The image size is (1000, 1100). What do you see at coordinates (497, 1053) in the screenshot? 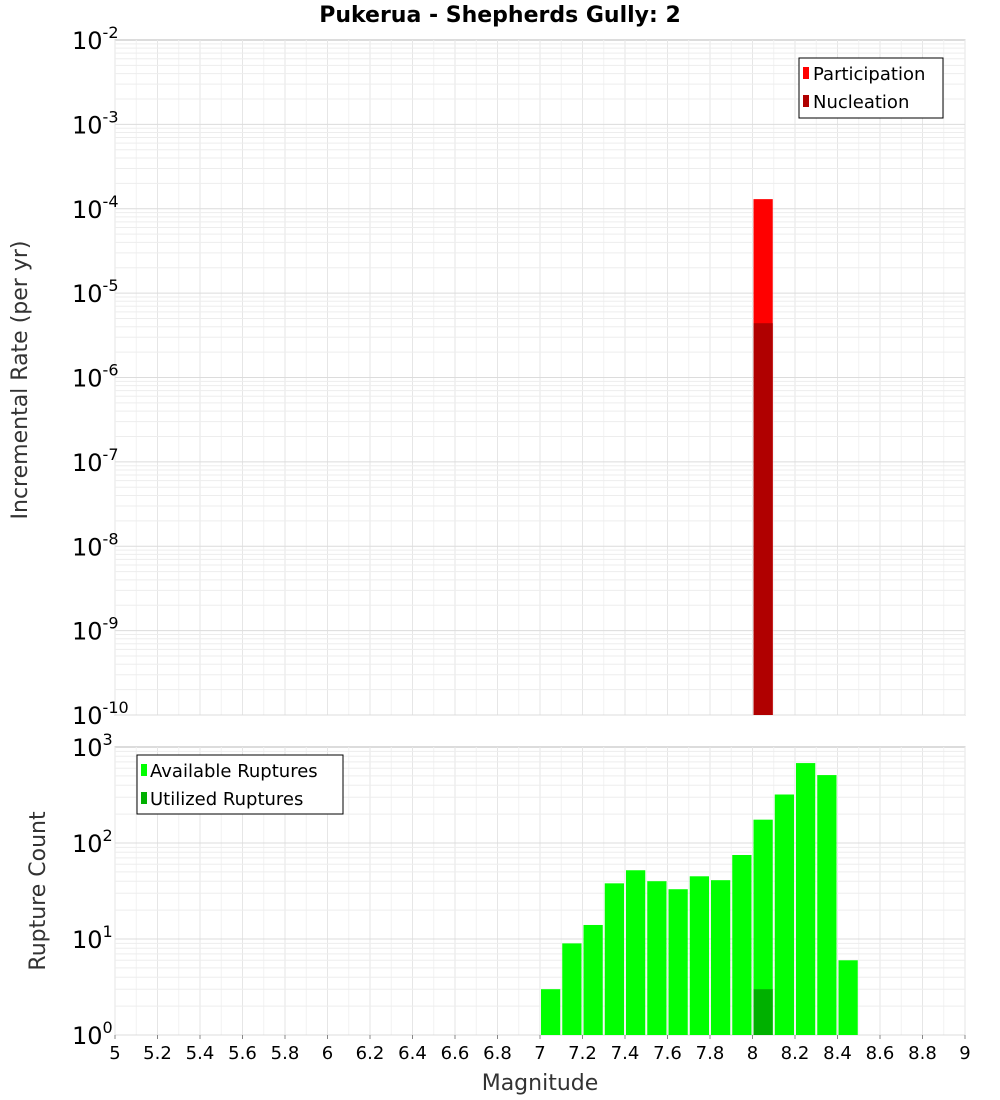
I see `x-tick-label: 6.8` at bounding box center [497, 1053].